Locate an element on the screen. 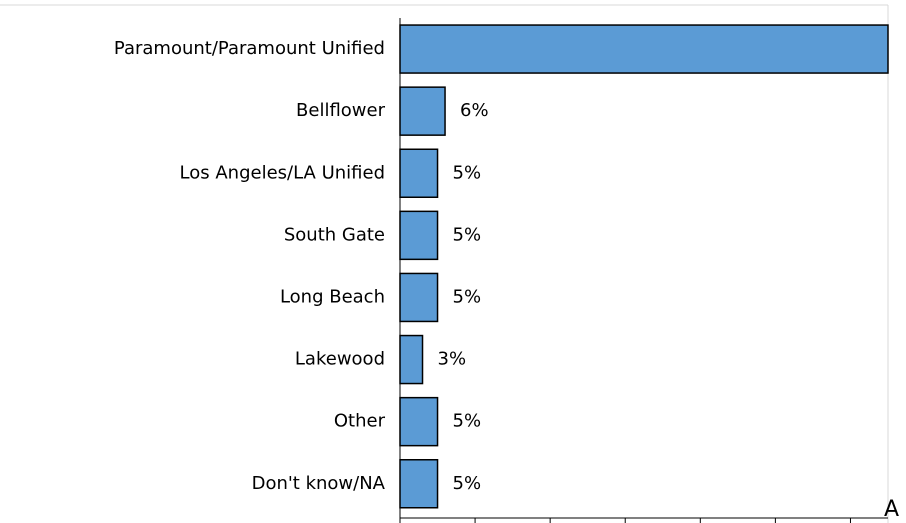 The height and width of the screenshot is (523, 906). value-label: 3% is located at coordinates (452, 359).